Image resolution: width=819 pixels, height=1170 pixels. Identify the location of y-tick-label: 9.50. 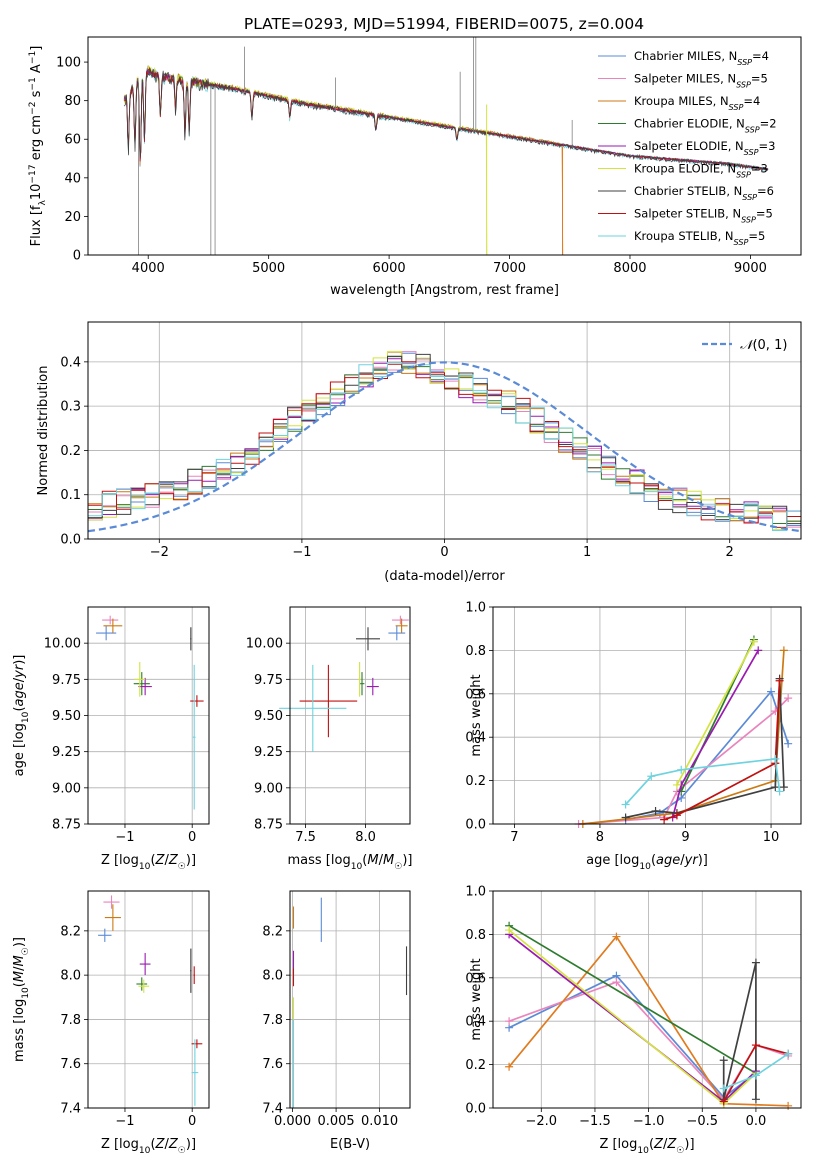
(66, 716).